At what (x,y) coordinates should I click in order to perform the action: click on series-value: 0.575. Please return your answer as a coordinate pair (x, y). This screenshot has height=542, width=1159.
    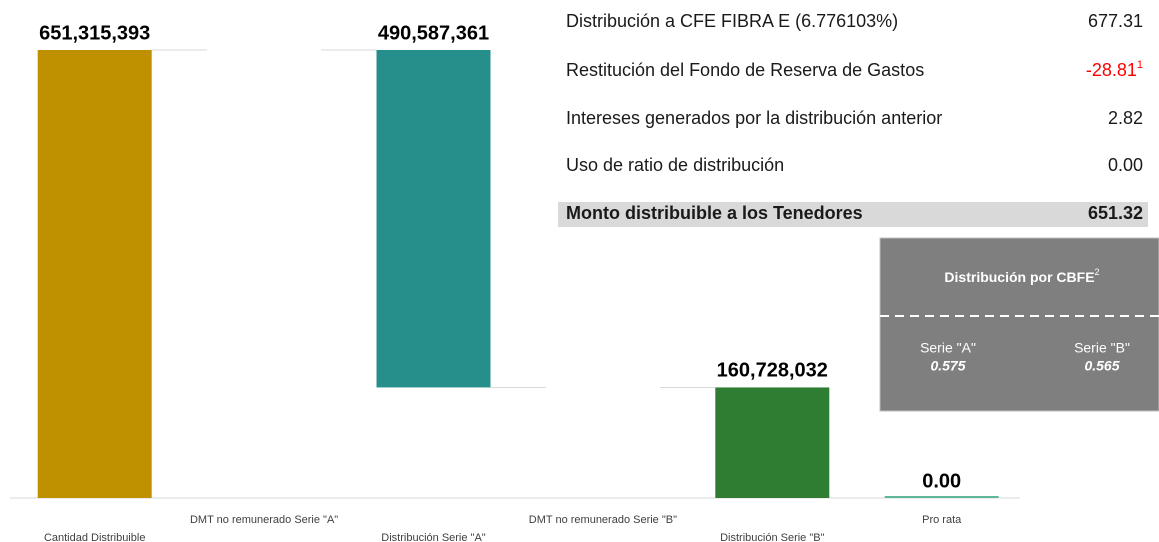
    Looking at the image, I should click on (947, 366).